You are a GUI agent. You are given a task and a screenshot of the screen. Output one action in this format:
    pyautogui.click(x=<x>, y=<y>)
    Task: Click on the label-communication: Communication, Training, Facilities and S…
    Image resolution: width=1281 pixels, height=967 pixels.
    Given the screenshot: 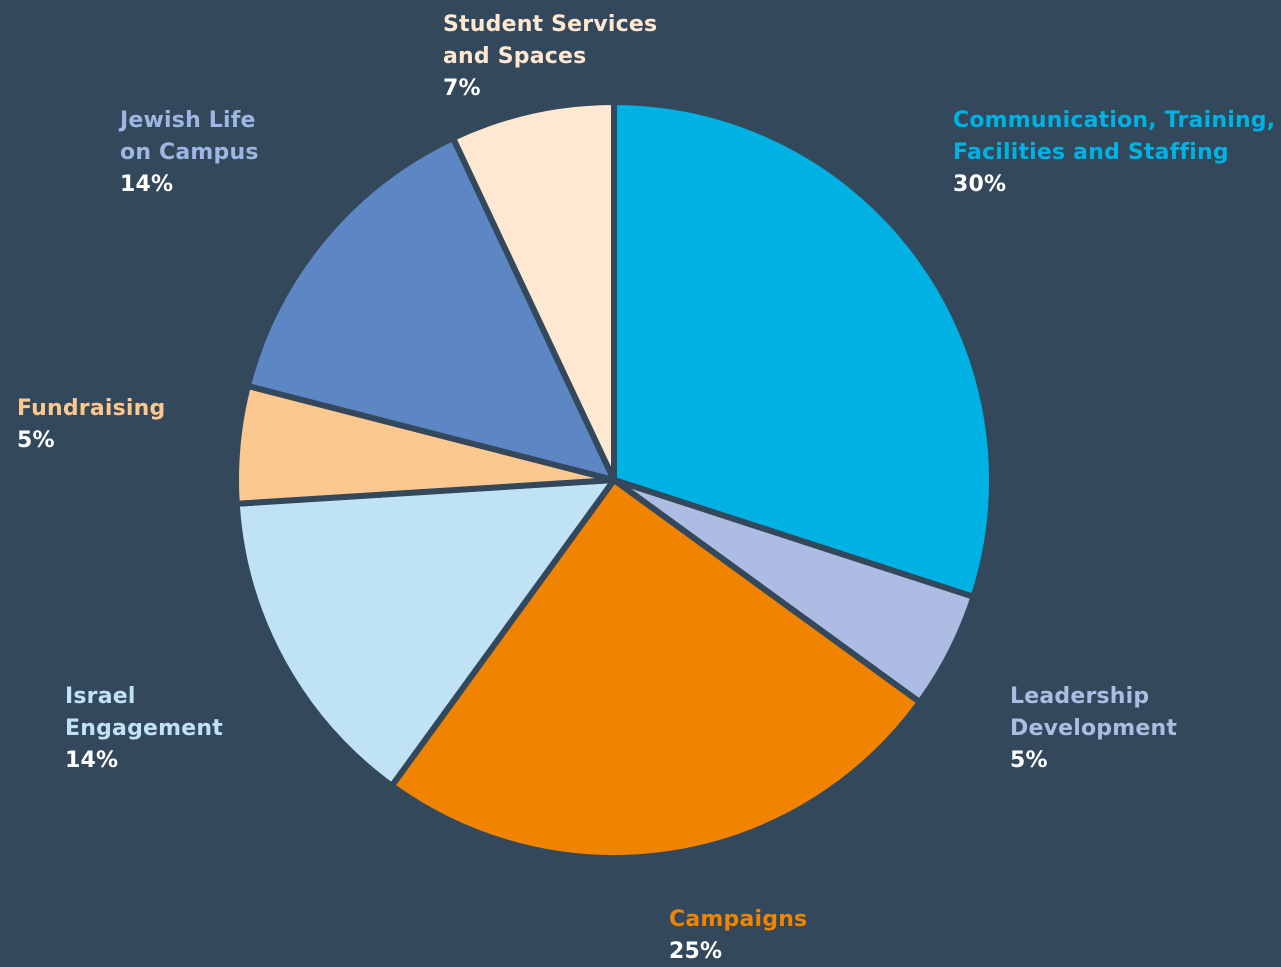 What is the action you would take?
    pyautogui.click(x=1114, y=153)
    